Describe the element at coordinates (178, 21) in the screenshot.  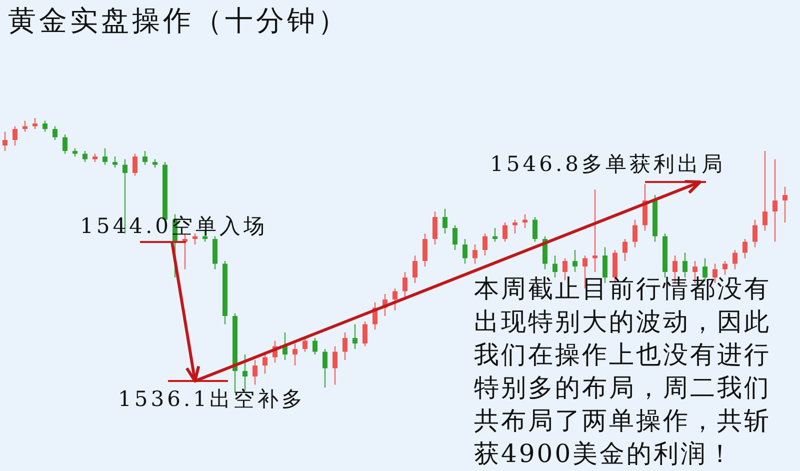
I see `chart-title: 黄金实盘操作（十分钟）` at that location.